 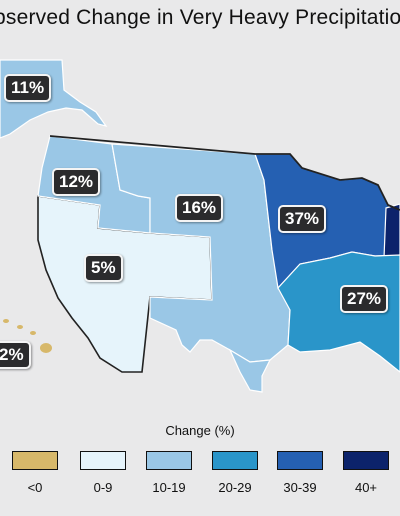 What do you see at coordinates (302, 219) in the screenshot?
I see `label-midwest: 37%` at bounding box center [302, 219].